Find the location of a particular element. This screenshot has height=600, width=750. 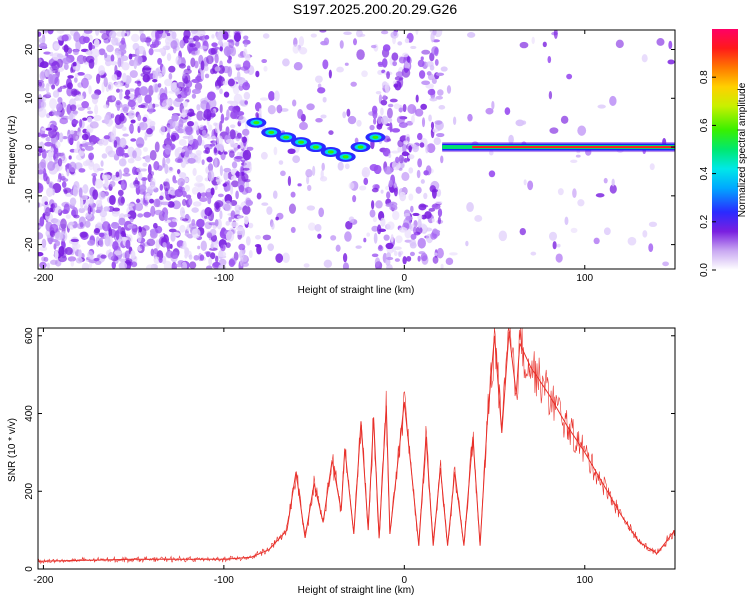

signal-blob is located at coordinates (271, 132).